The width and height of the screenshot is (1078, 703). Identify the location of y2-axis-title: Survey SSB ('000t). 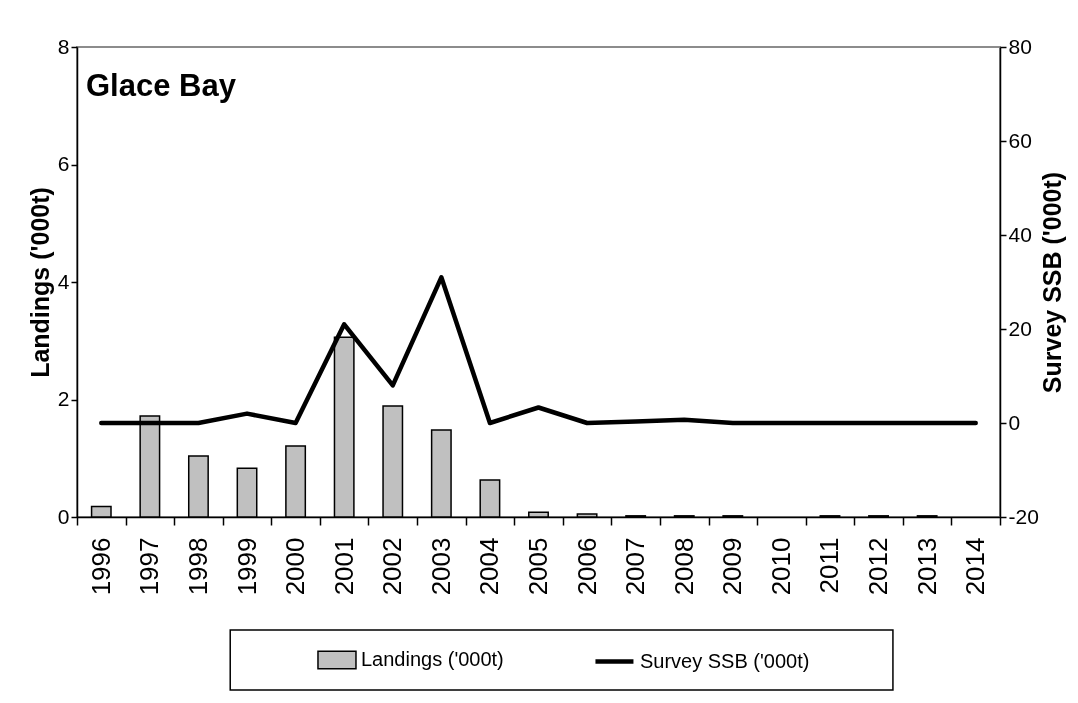
(1051, 282).